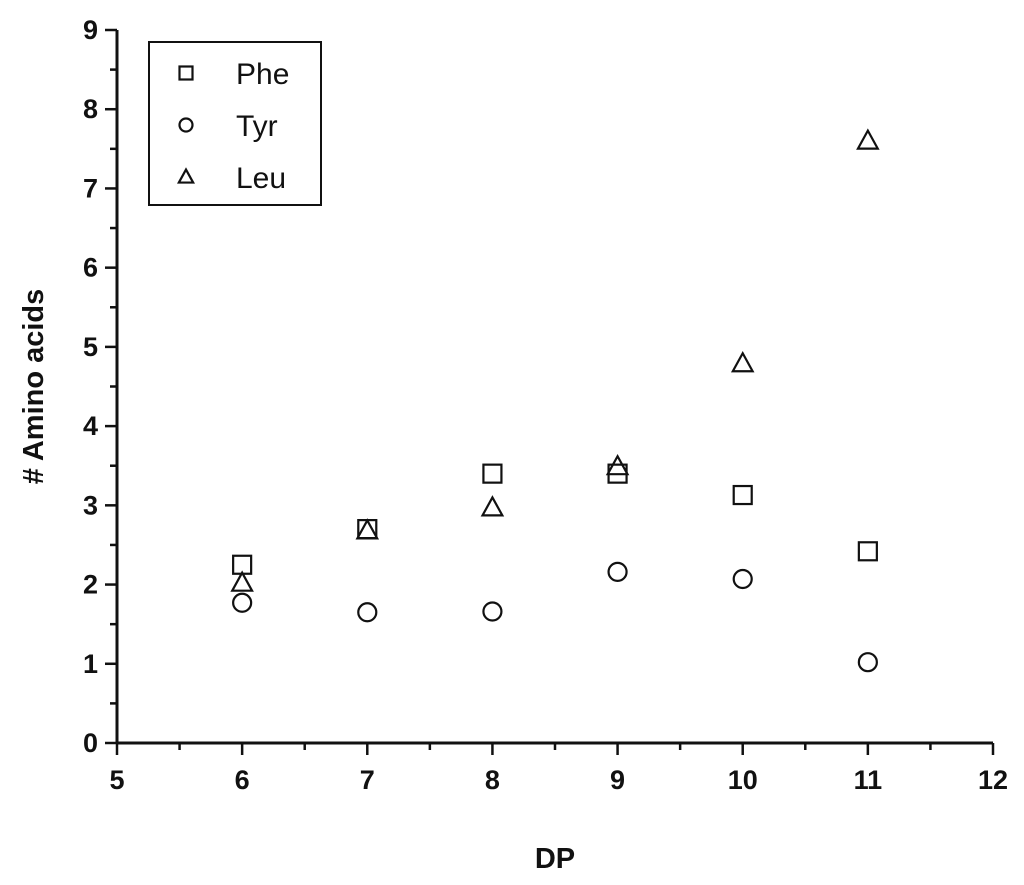 The width and height of the screenshot is (1024, 885). Describe the element at coordinates (186, 175) in the screenshot. I see `legend-marker-leu` at that location.